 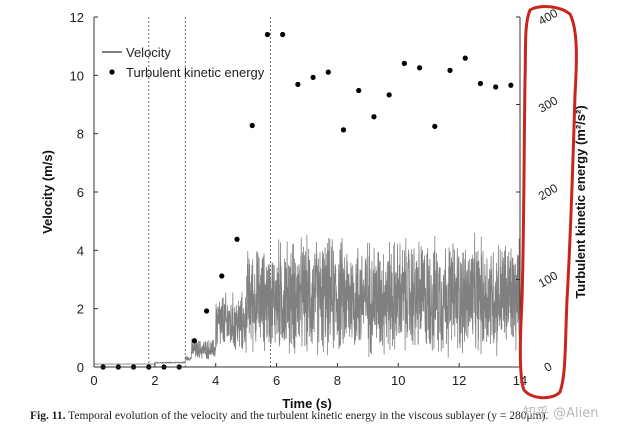 I want to click on y-left-tick-label: 10, so click(x=77, y=75).